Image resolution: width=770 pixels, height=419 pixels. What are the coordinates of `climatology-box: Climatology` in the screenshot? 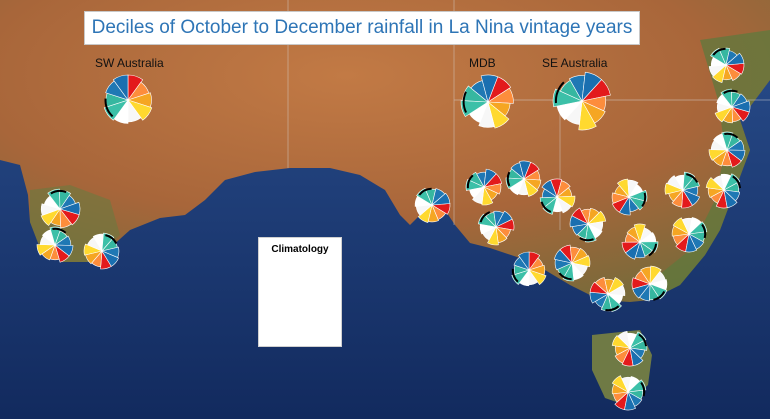 It's located at (300, 292).